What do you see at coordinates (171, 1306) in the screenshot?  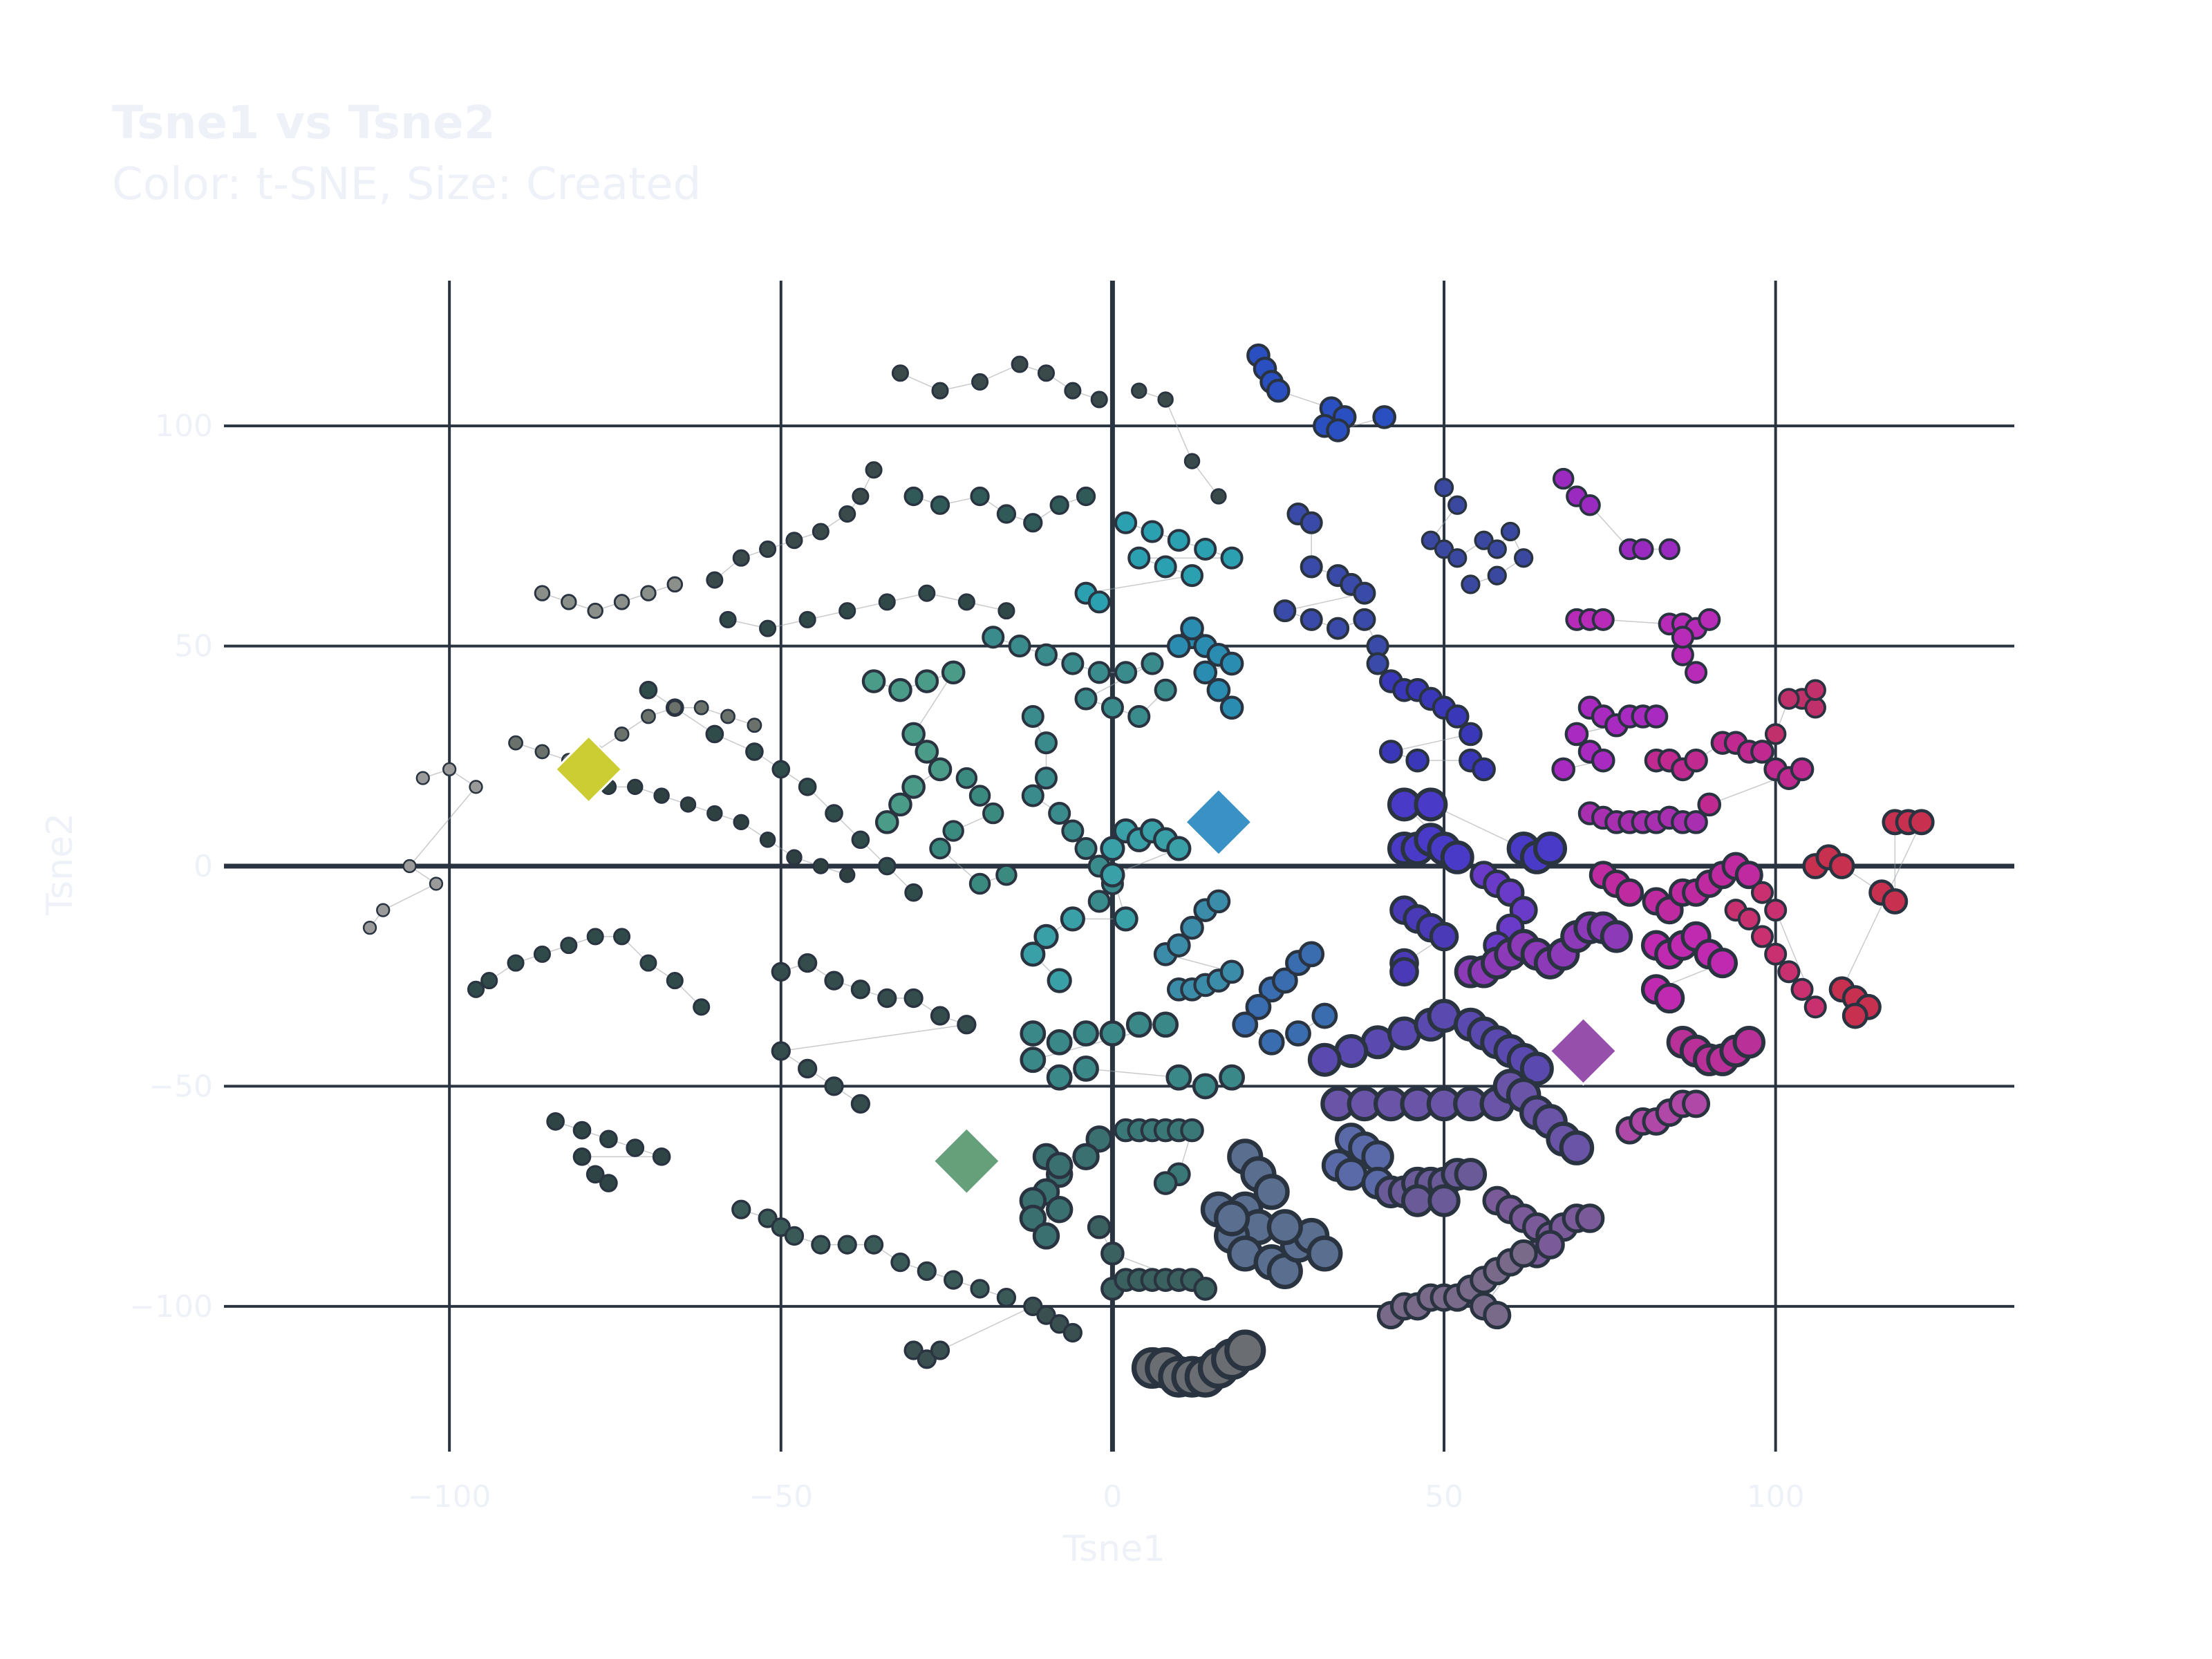 I see `y-tick-label: −100` at bounding box center [171, 1306].